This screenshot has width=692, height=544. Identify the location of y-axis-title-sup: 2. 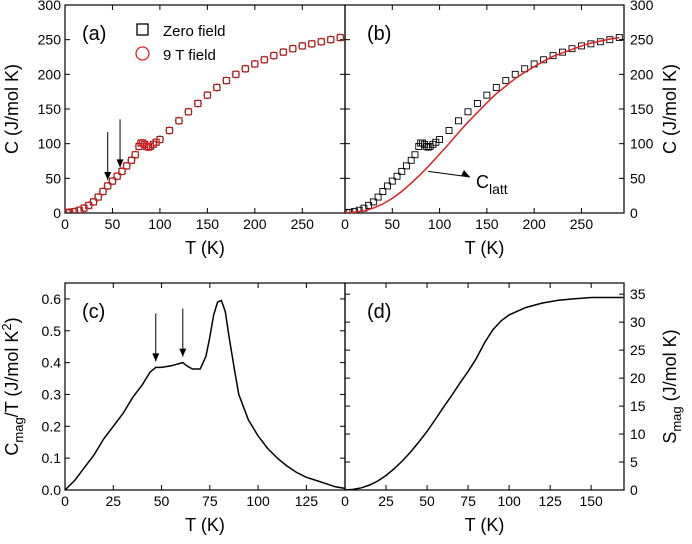
(7, 326).